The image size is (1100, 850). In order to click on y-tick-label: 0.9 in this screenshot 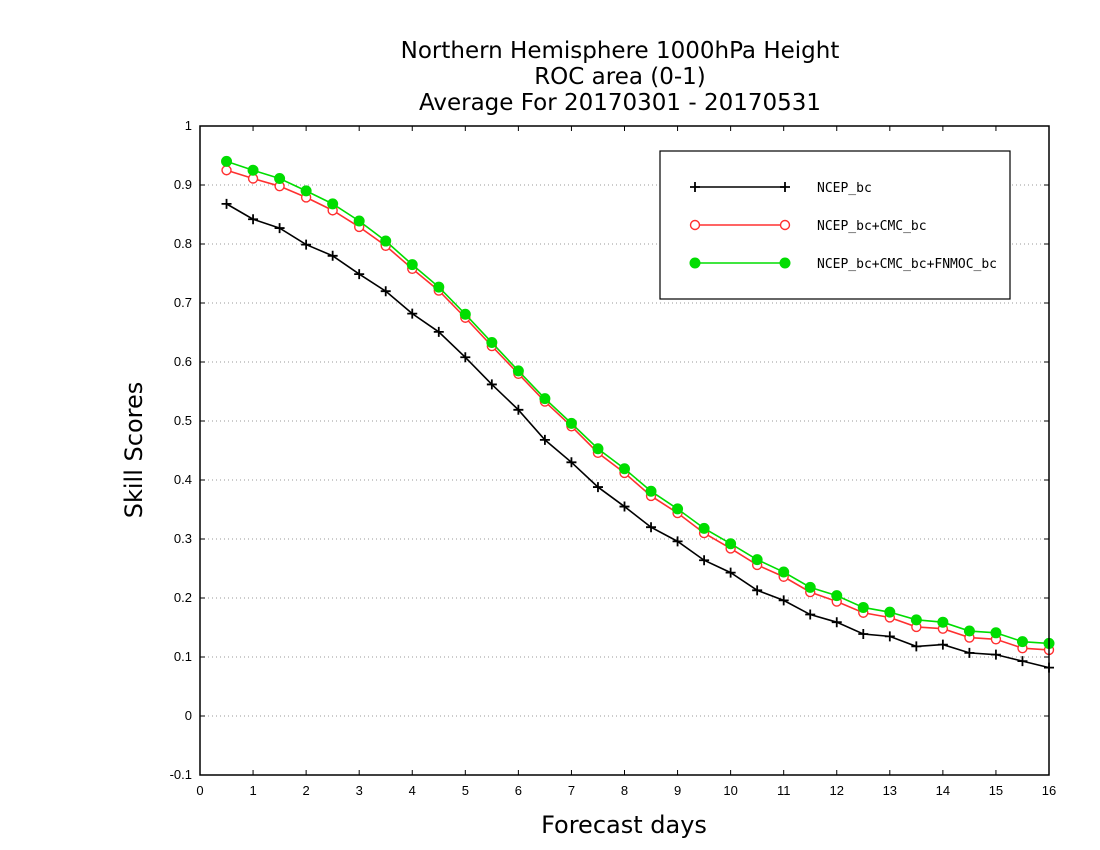, I will do `click(183, 184)`.